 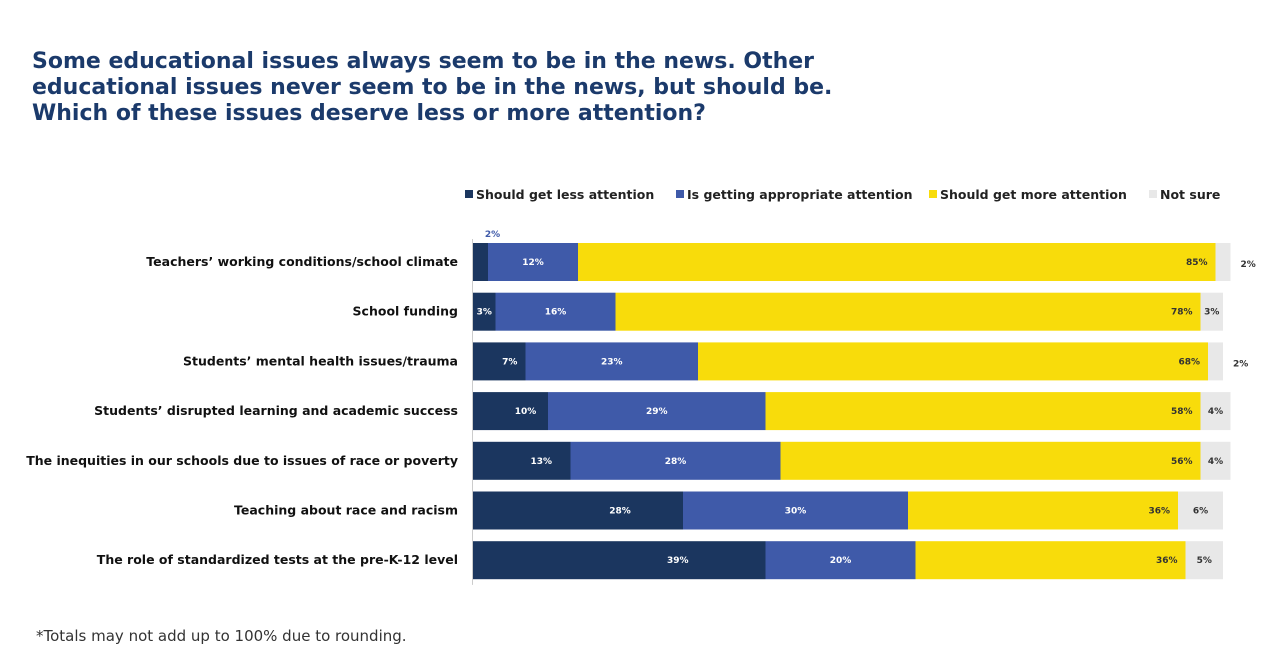 I want to click on data-label-more: 68%, so click(x=1189, y=362).